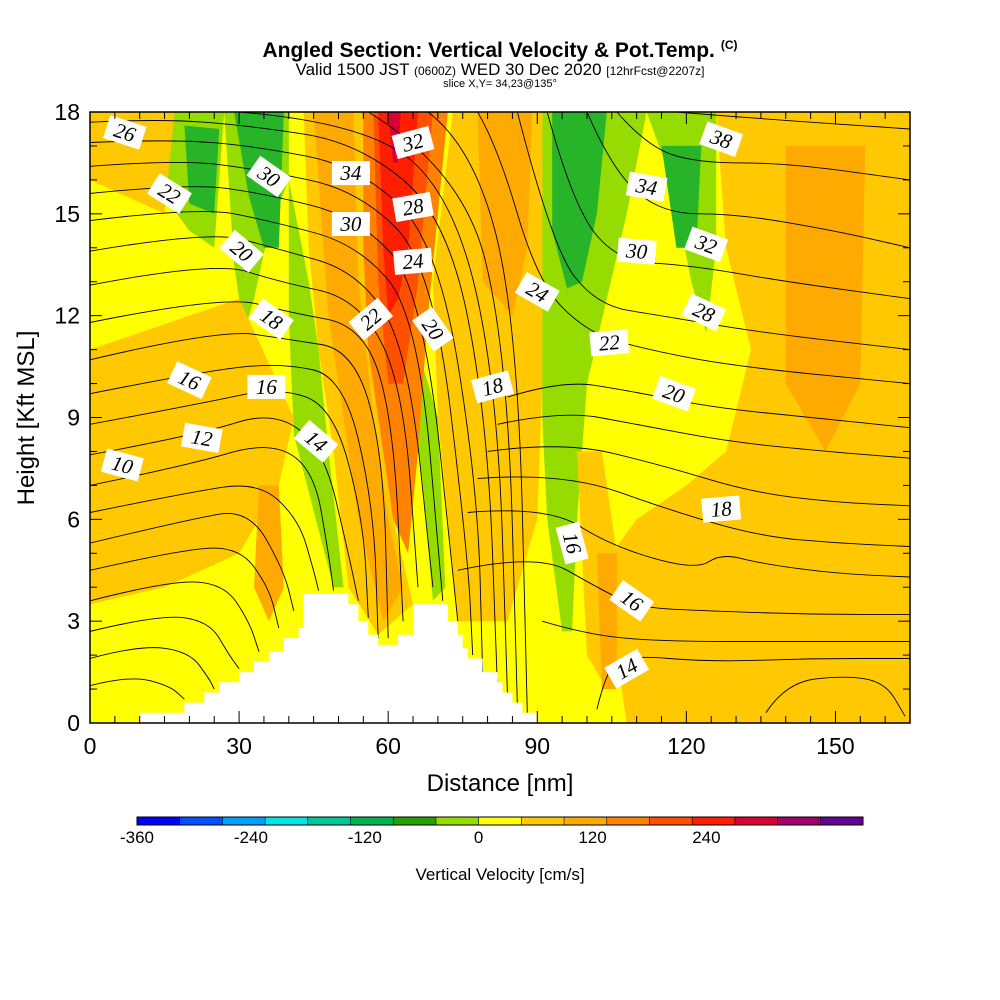  Describe the element at coordinates (572, 543) in the screenshot. I see `theta-label-27: 16` at that location.